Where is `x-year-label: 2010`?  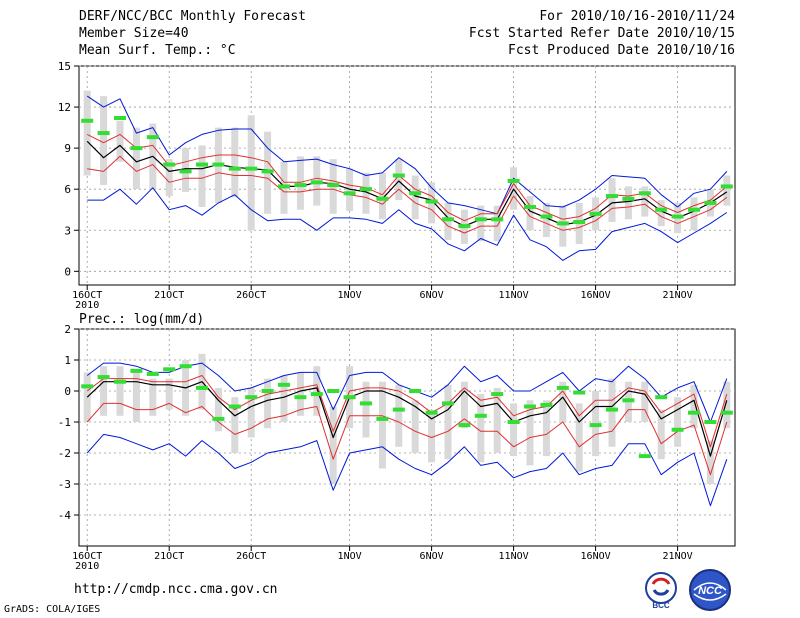 x-year-label: 2010 is located at coordinates (87, 305).